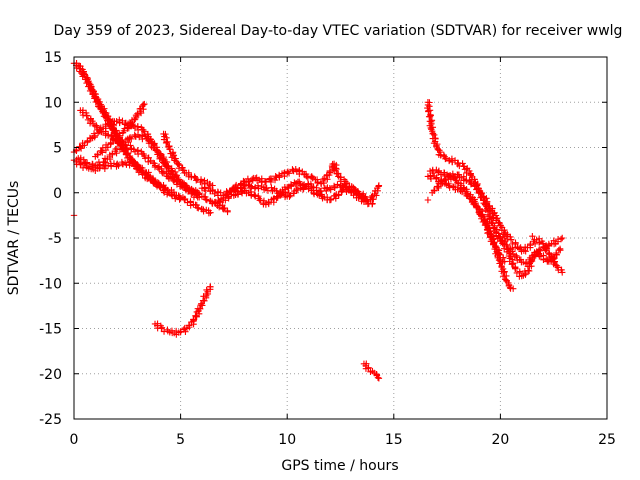 The image size is (640, 480). I want to click on x-tick-label: 0, so click(74, 440).